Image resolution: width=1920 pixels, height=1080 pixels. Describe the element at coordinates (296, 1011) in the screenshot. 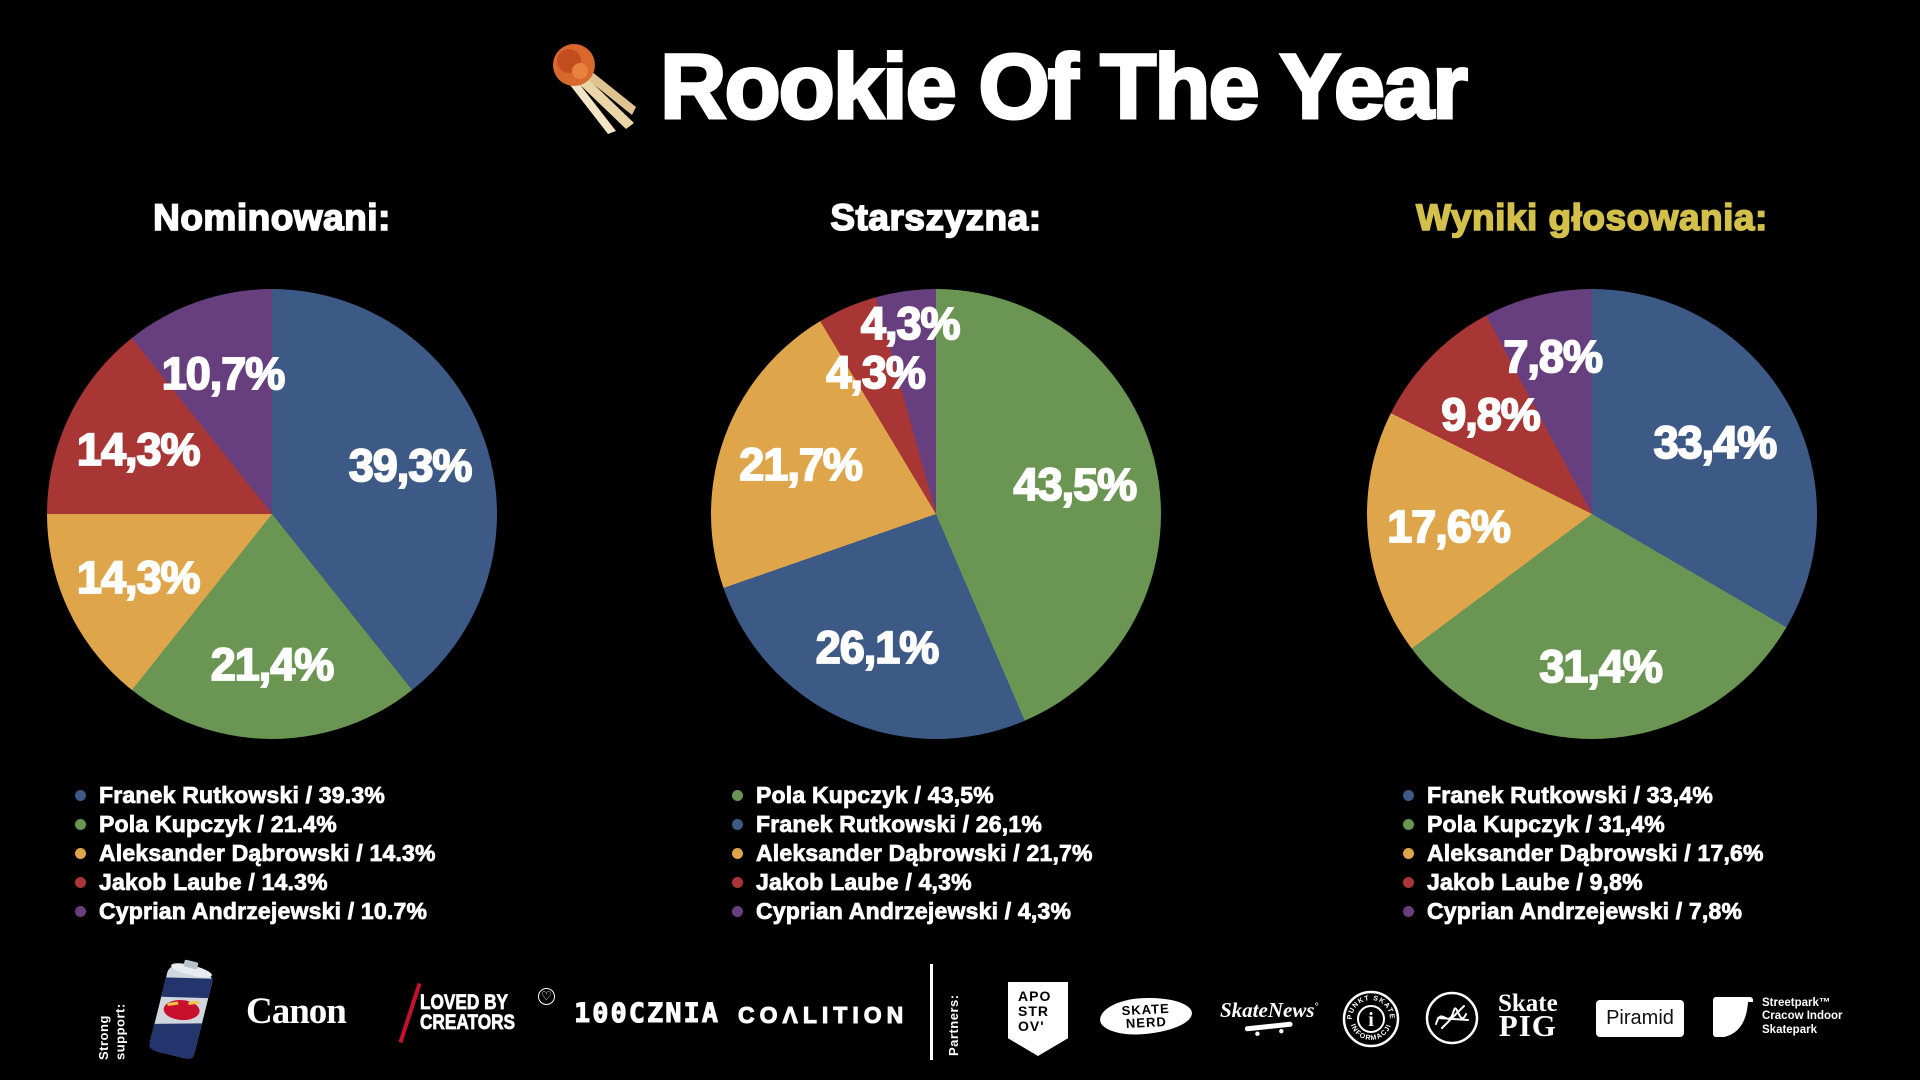

I see `canon-logo: Canon` at that location.